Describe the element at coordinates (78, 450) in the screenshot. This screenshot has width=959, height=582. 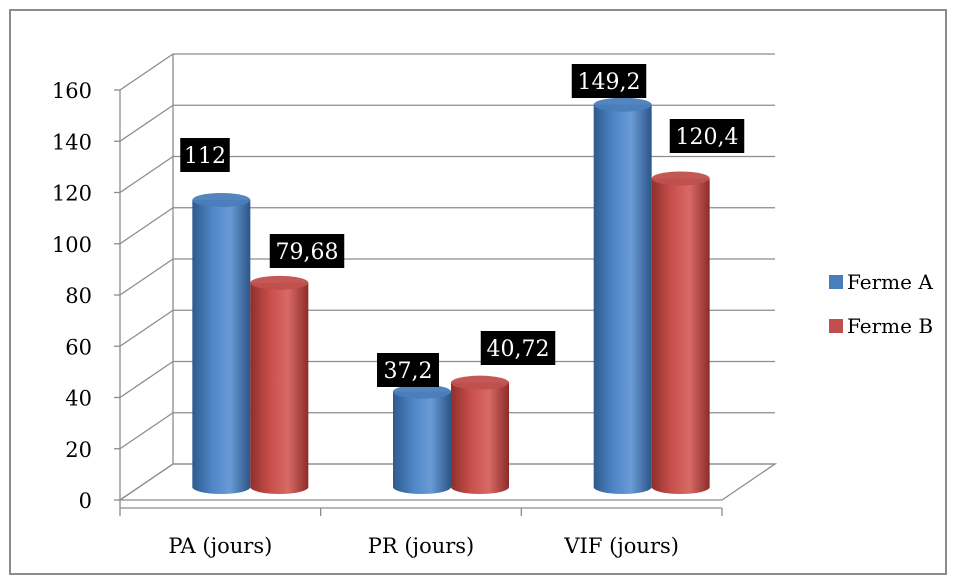
I see `y-tick-label: 20` at that location.